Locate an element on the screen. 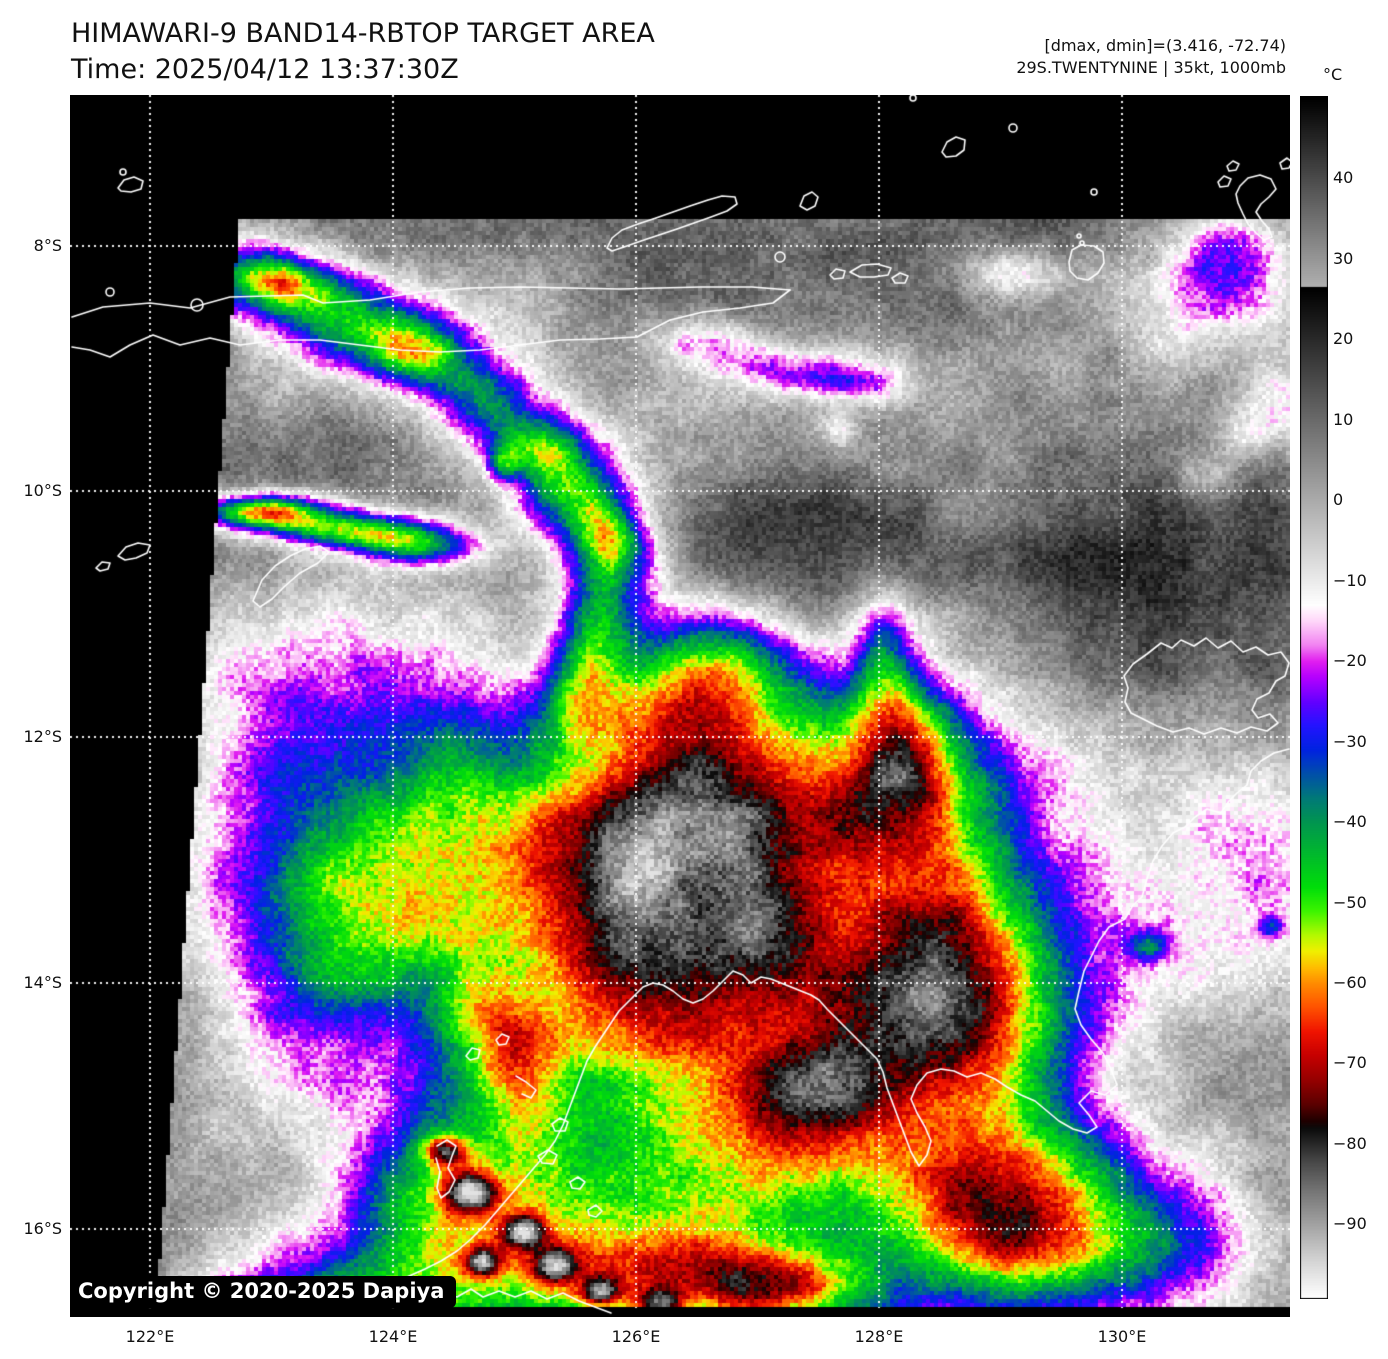  lat-tick-label: 16°S is located at coordinates (42, 1228).